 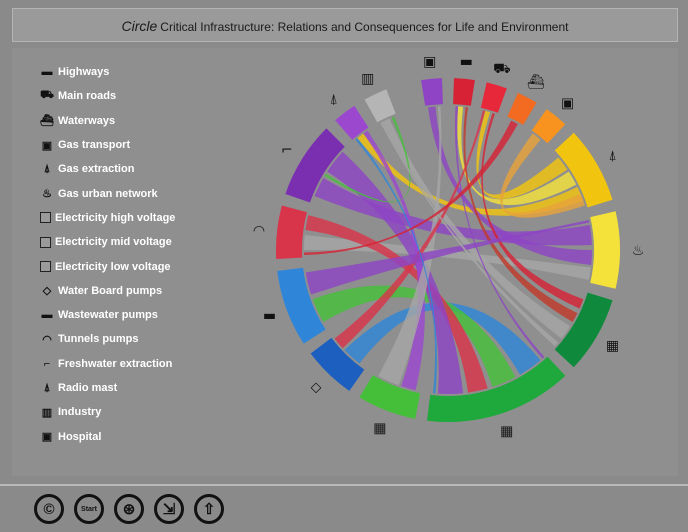 I want to click on legend-item: ▣ Hospital, so click(x=107, y=436).